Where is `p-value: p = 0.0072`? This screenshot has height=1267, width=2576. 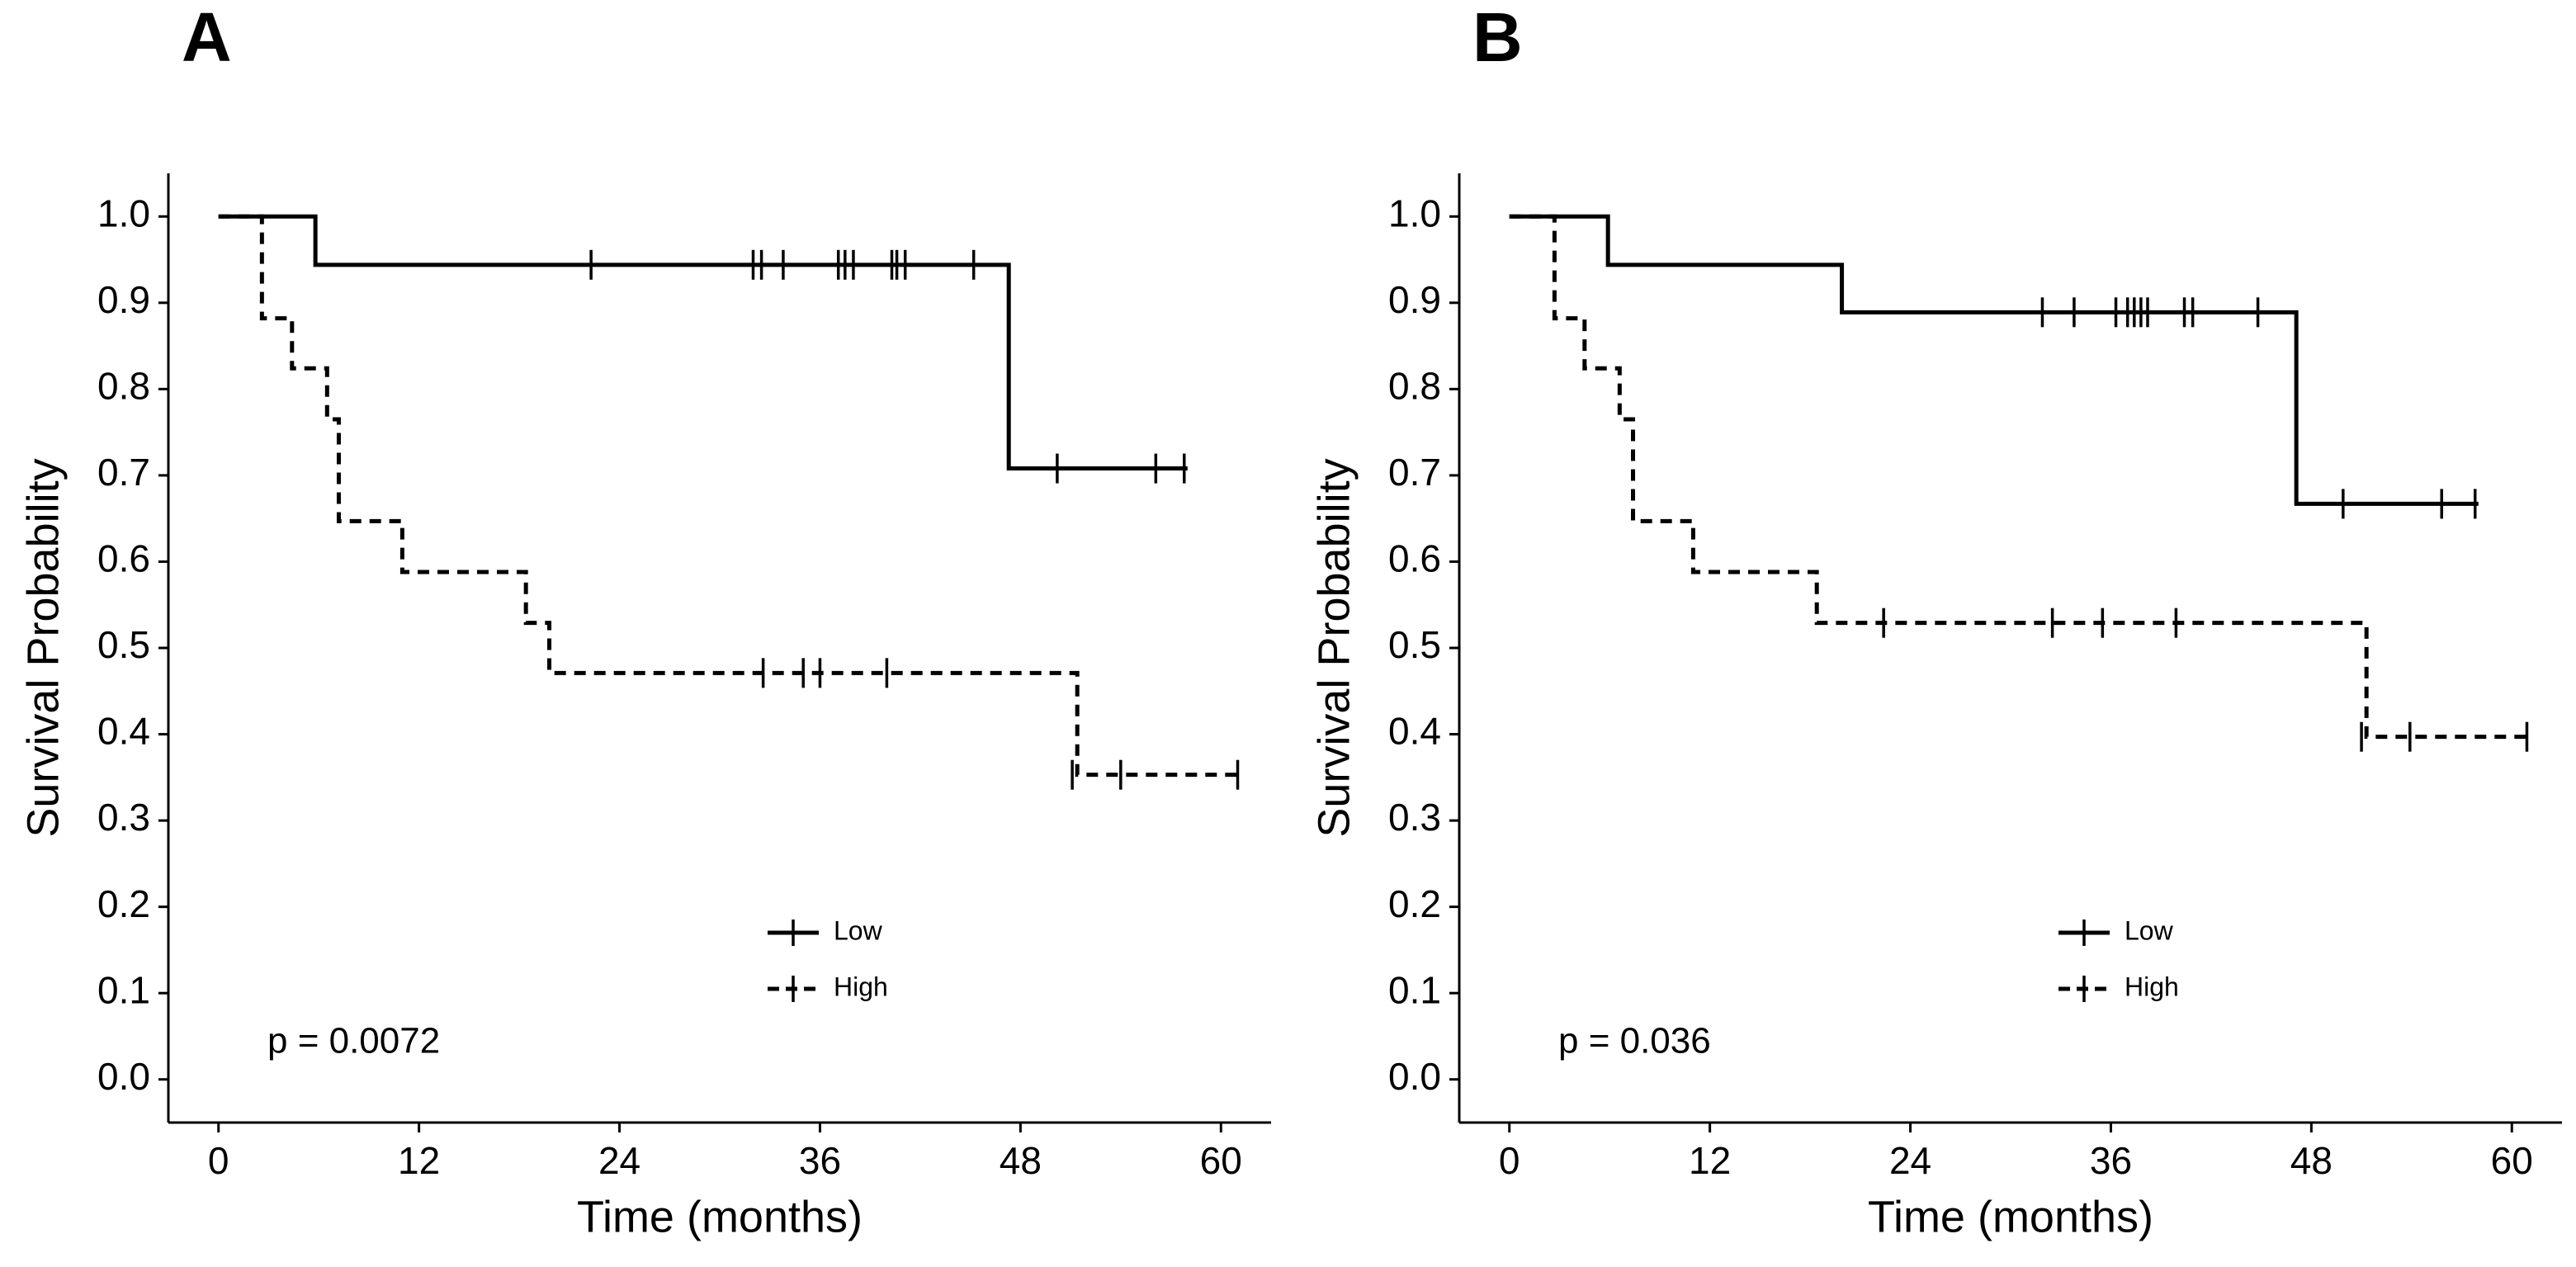 p-value: p = 0.0072 is located at coordinates (353, 1041).